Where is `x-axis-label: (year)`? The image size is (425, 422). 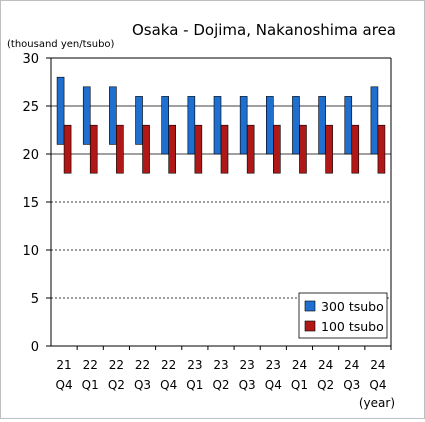 x-axis-label: (year) is located at coordinates (377, 403).